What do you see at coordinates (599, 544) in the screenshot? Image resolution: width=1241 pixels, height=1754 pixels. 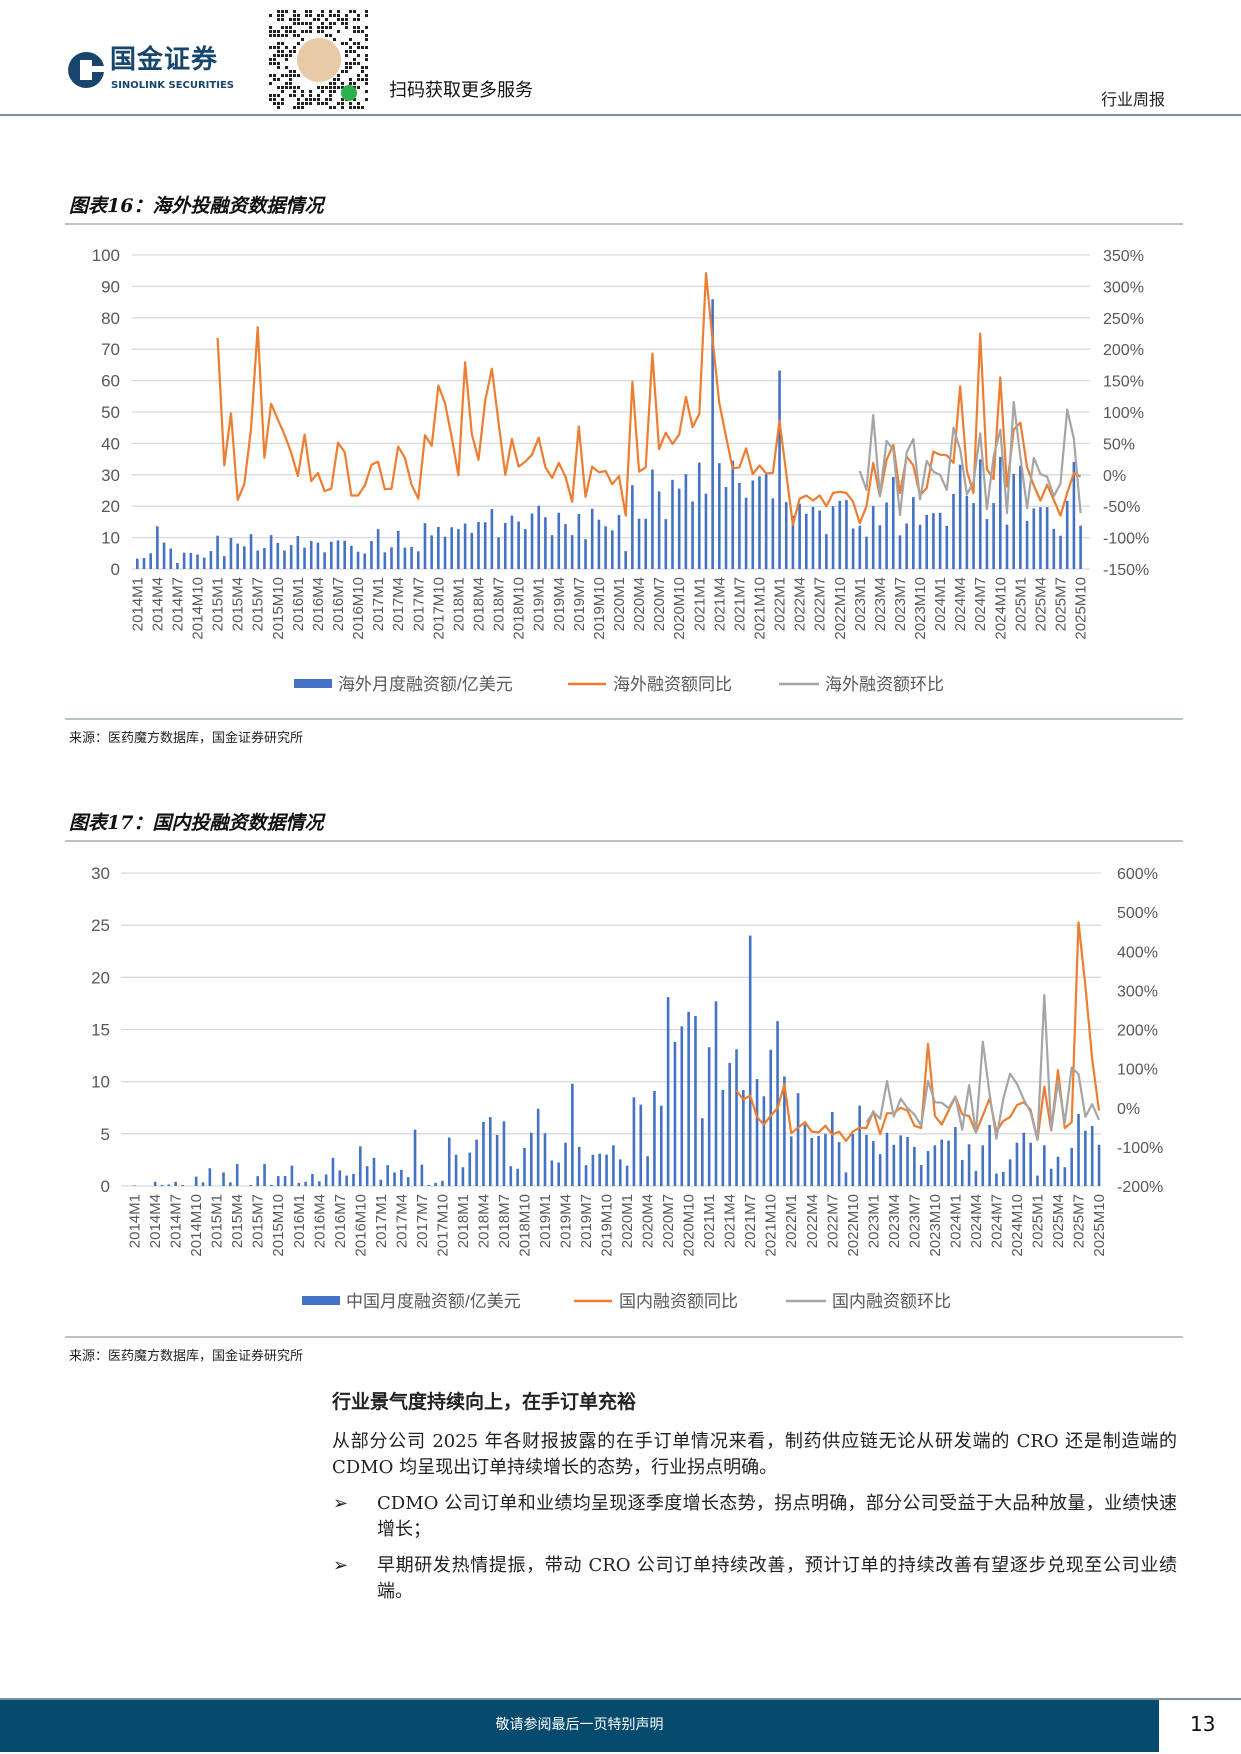 I see `bar-2019M10` at bounding box center [599, 544].